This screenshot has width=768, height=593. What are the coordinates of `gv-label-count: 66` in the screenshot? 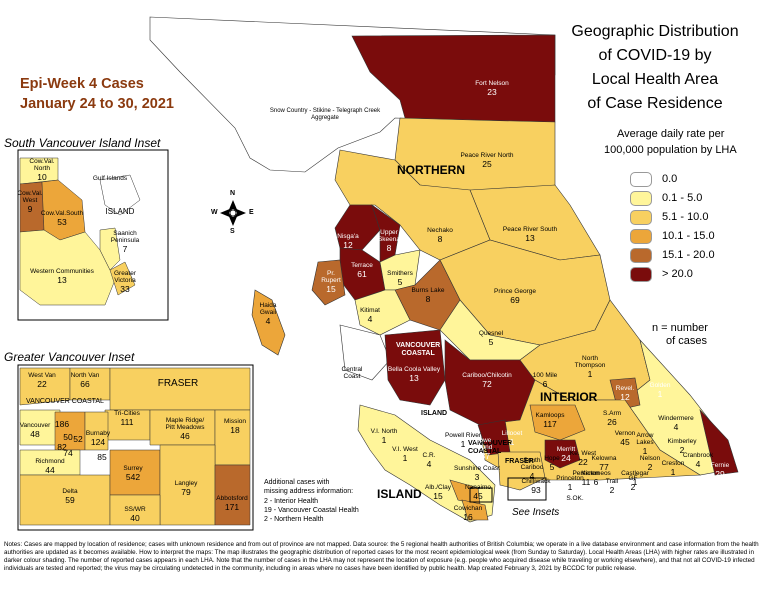 It's located at (85, 384).